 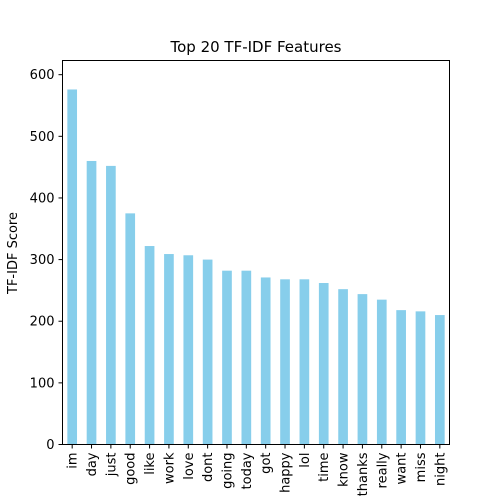 I want to click on bar-really, so click(x=381, y=372).